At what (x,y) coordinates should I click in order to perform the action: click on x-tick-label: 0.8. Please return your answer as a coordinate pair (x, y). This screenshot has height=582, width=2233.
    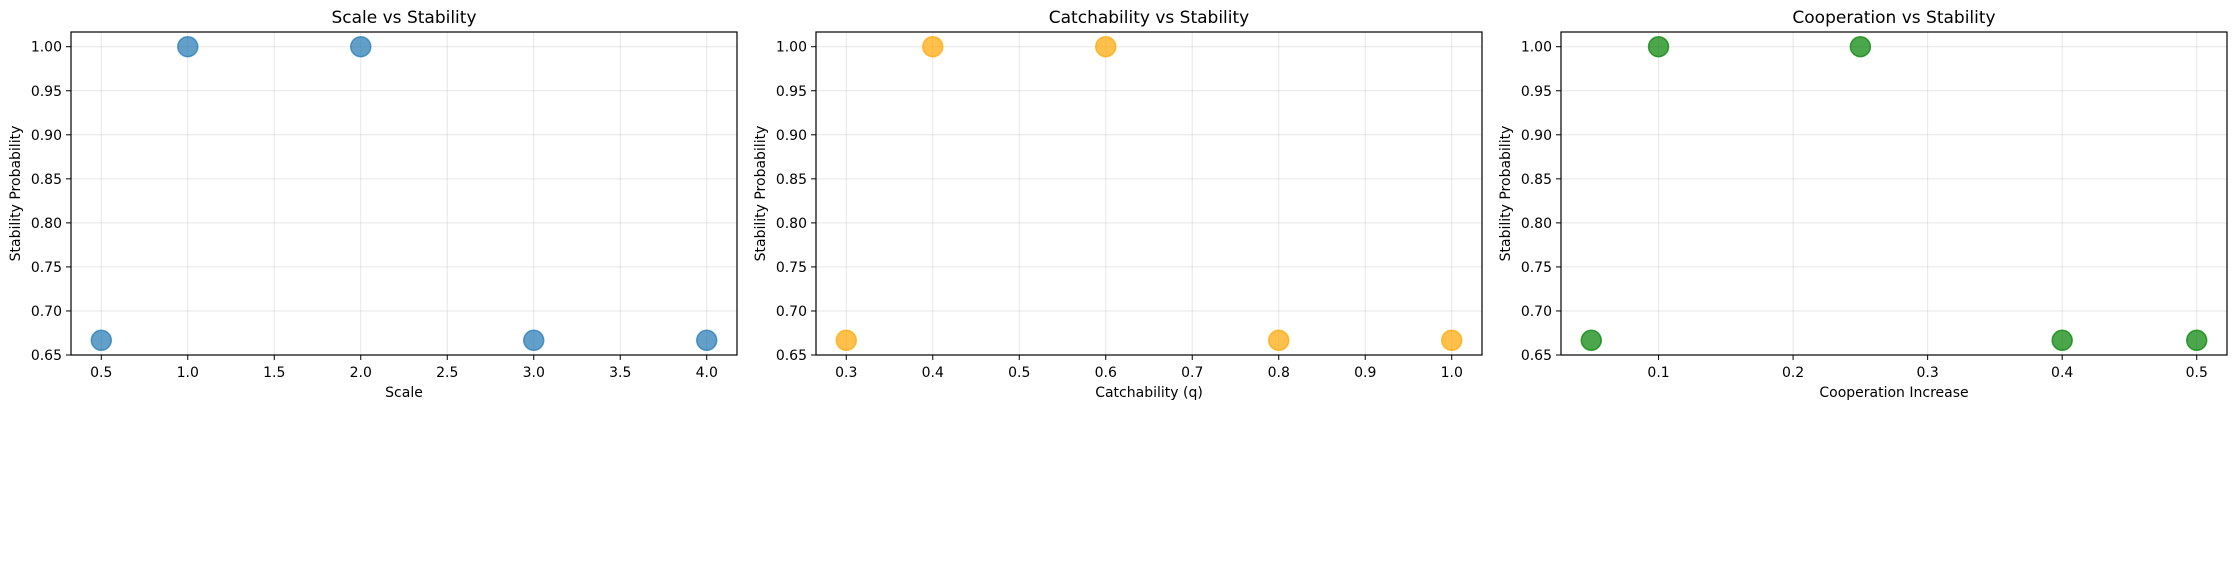
    Looking at the image, I should click on (1279, 373).